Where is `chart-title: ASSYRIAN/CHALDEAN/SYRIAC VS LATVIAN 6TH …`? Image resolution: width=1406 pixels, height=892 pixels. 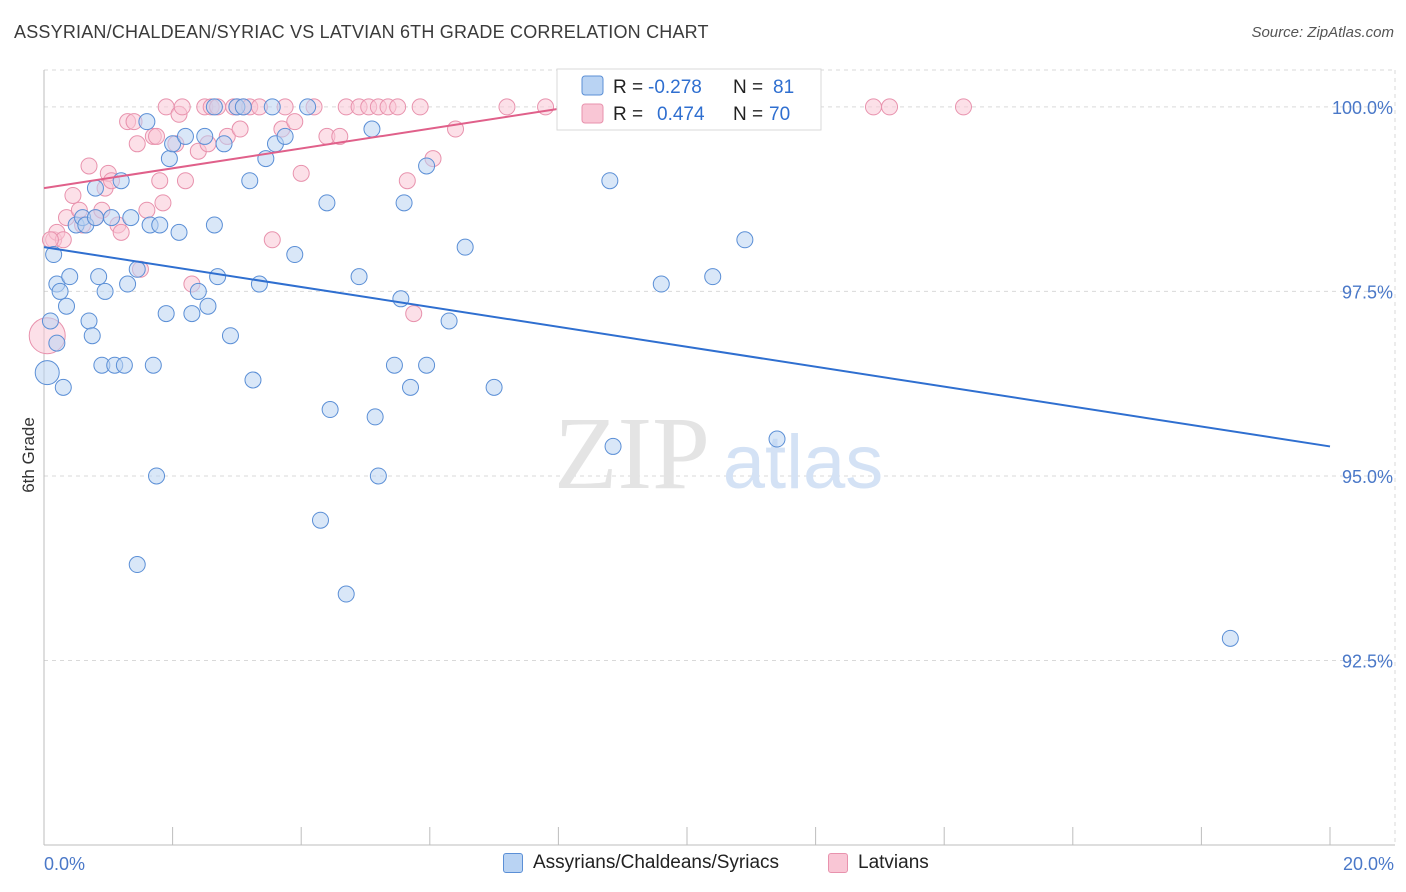
chart-title: ASSYRIAN/CHALDEAN/SYRIAC VS LATVIAN 6TH … is located at coordinates (361, 32).